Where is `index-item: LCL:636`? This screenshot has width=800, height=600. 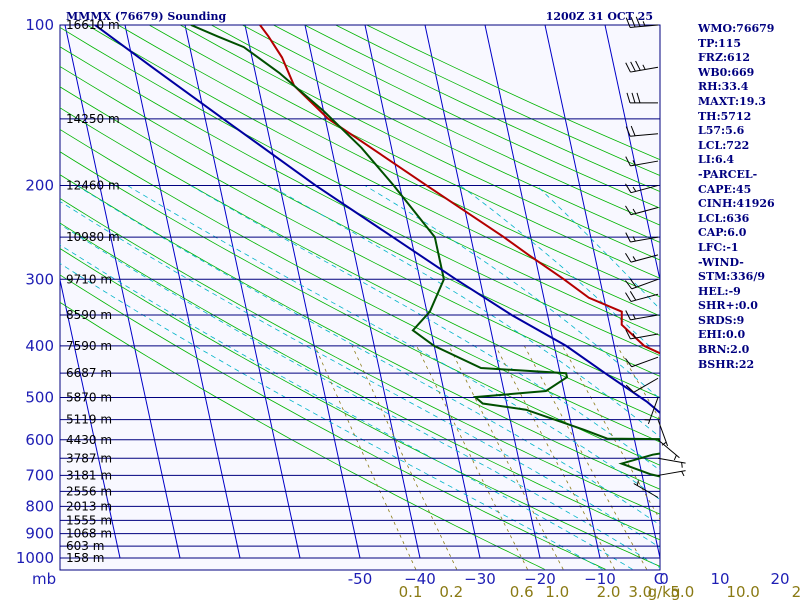
index-item: LCL:636 is located at coordinates (724, 218).